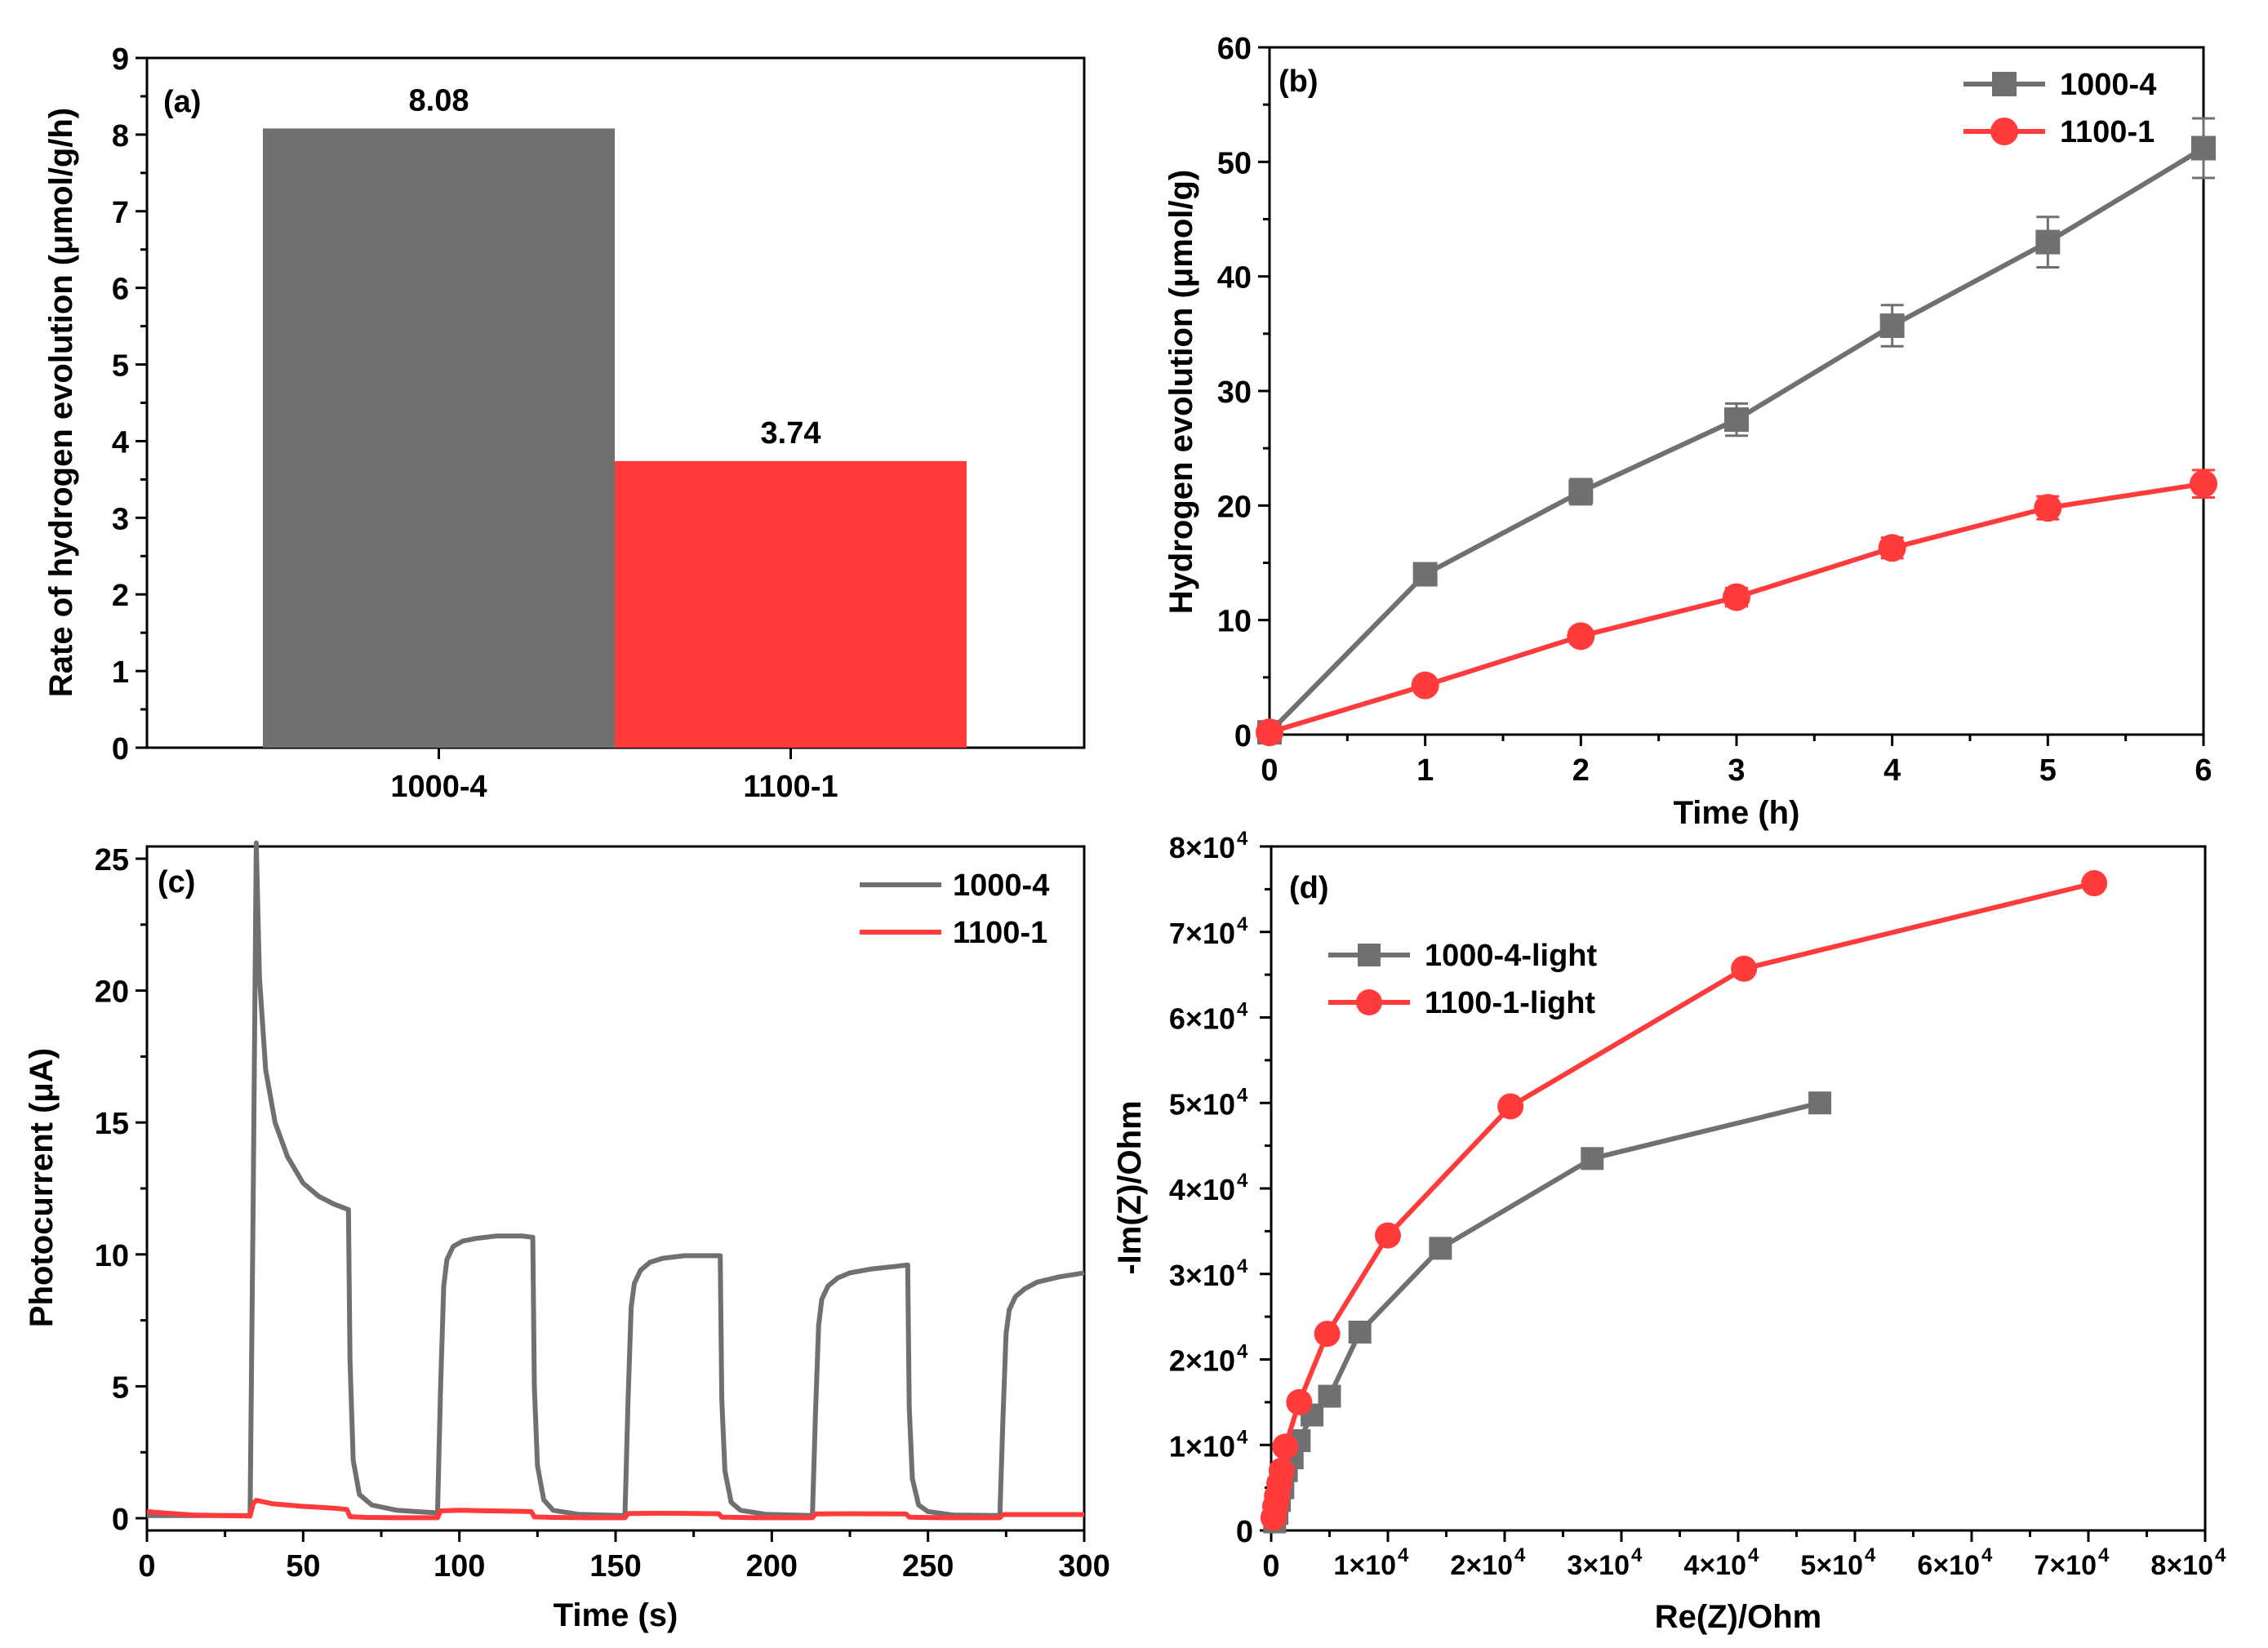 The height and width of the screenshot is (1648, 2268). I want to click on xtick-label: 300, so click(1084, 1566).